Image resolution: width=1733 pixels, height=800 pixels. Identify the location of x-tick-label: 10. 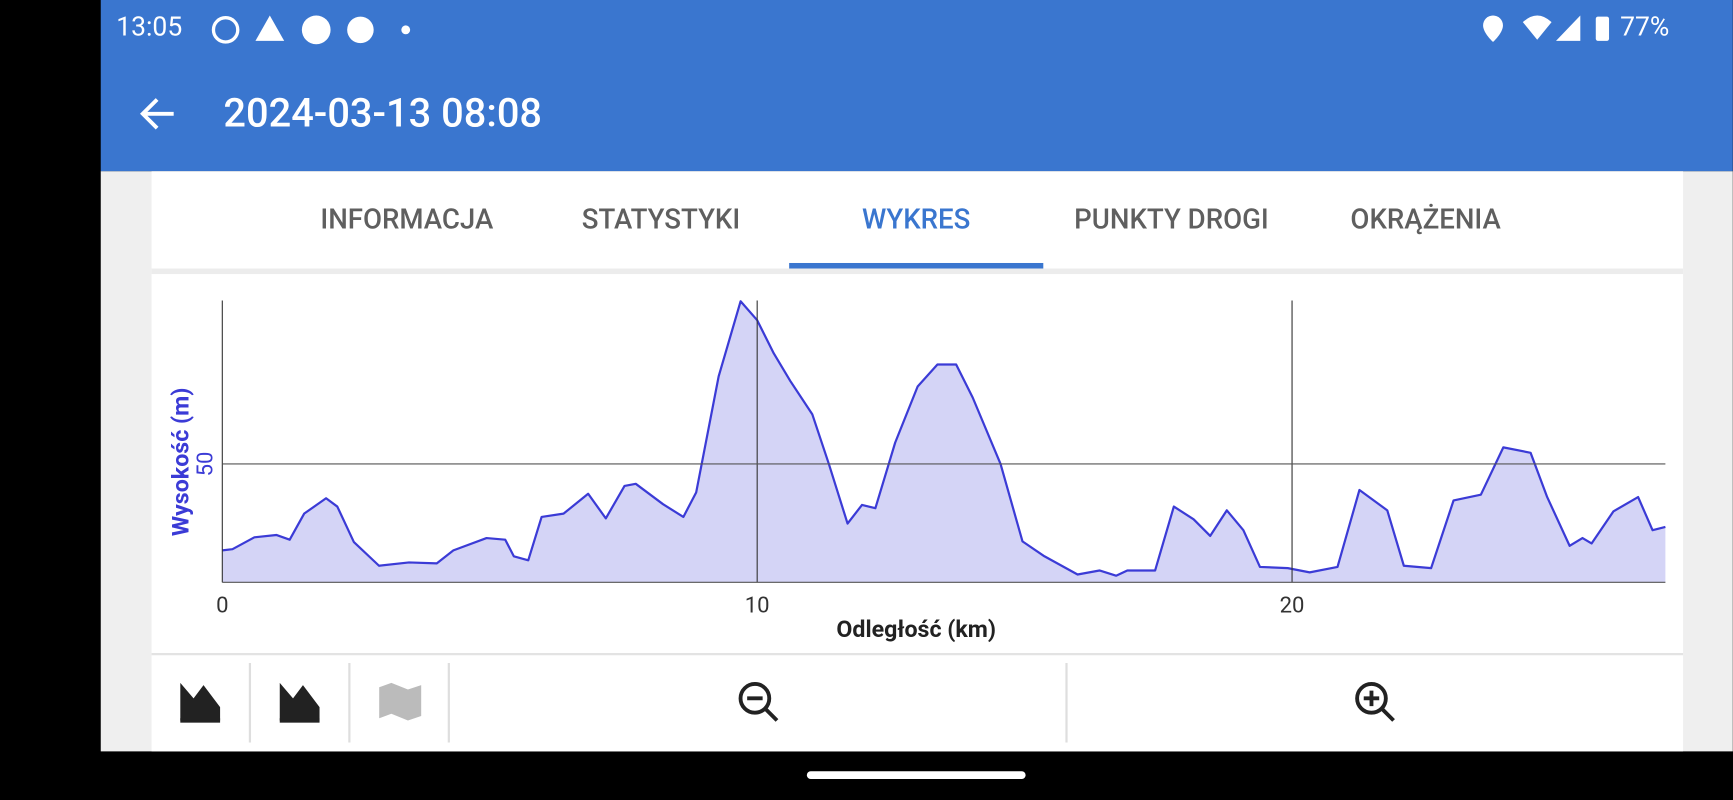
(757, 605).